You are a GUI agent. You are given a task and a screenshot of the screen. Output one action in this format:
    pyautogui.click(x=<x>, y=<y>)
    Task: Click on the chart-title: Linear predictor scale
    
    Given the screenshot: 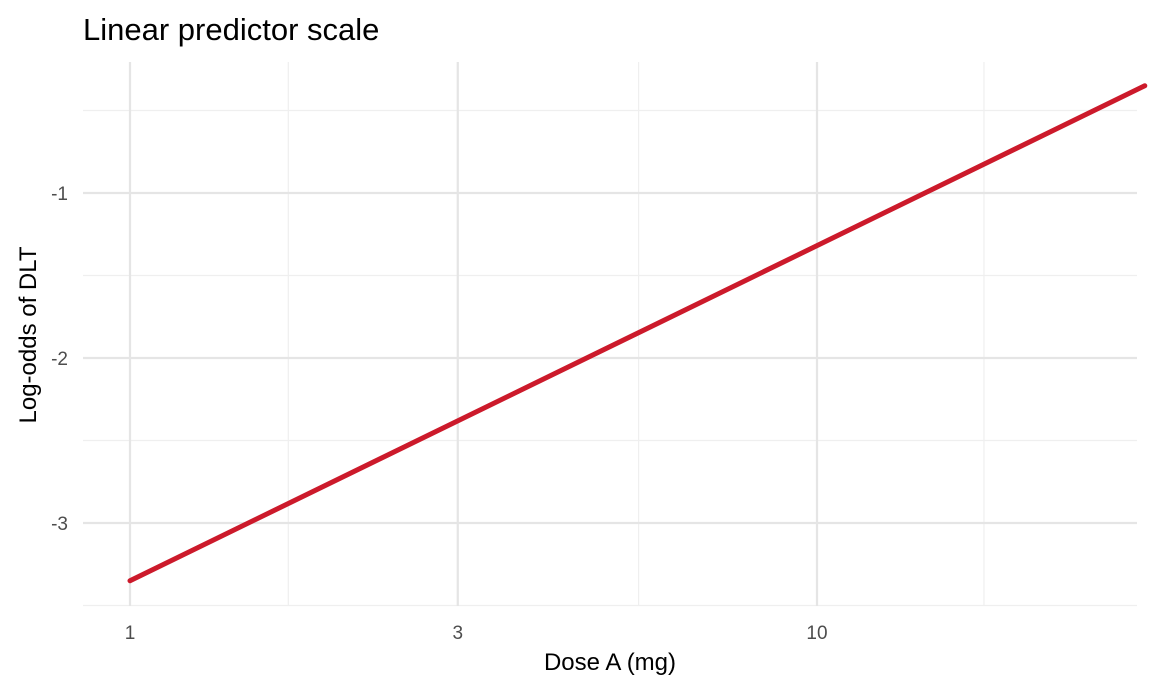 What is the action you would take?
    pyautogui.click(x=231, y=29)
    